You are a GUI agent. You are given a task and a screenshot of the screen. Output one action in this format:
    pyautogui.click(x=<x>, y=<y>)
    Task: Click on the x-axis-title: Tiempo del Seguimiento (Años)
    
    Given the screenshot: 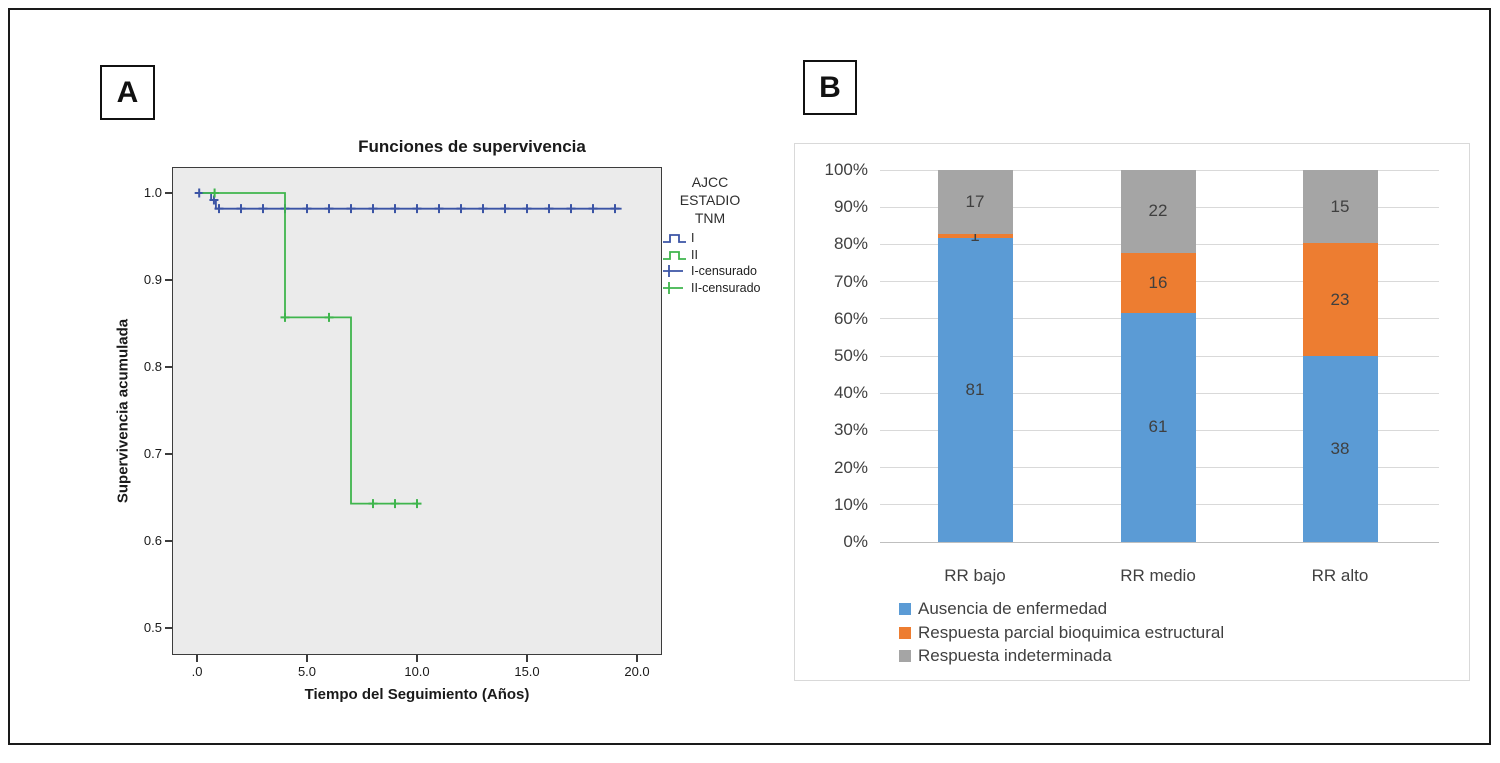 What is the action you would take?
    pyautogui.click(x=417, y=694)
    